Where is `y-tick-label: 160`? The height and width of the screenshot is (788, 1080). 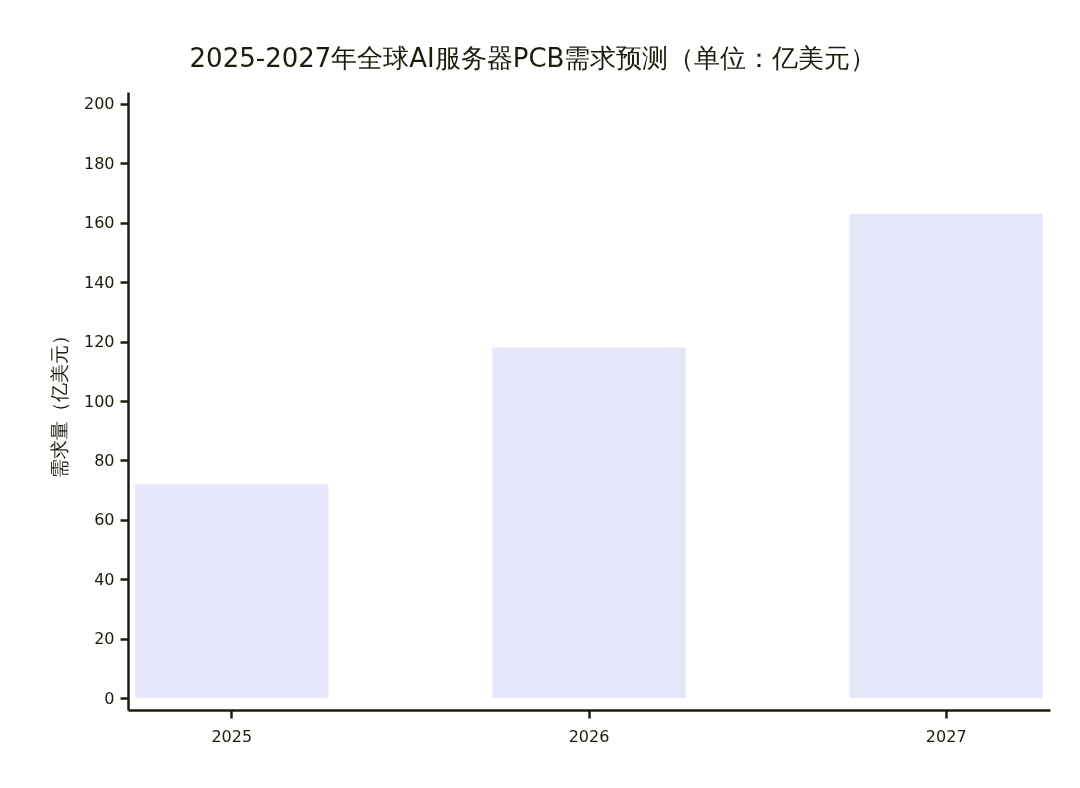 y-tick-label: 160 is located at coordinates (99, 223).